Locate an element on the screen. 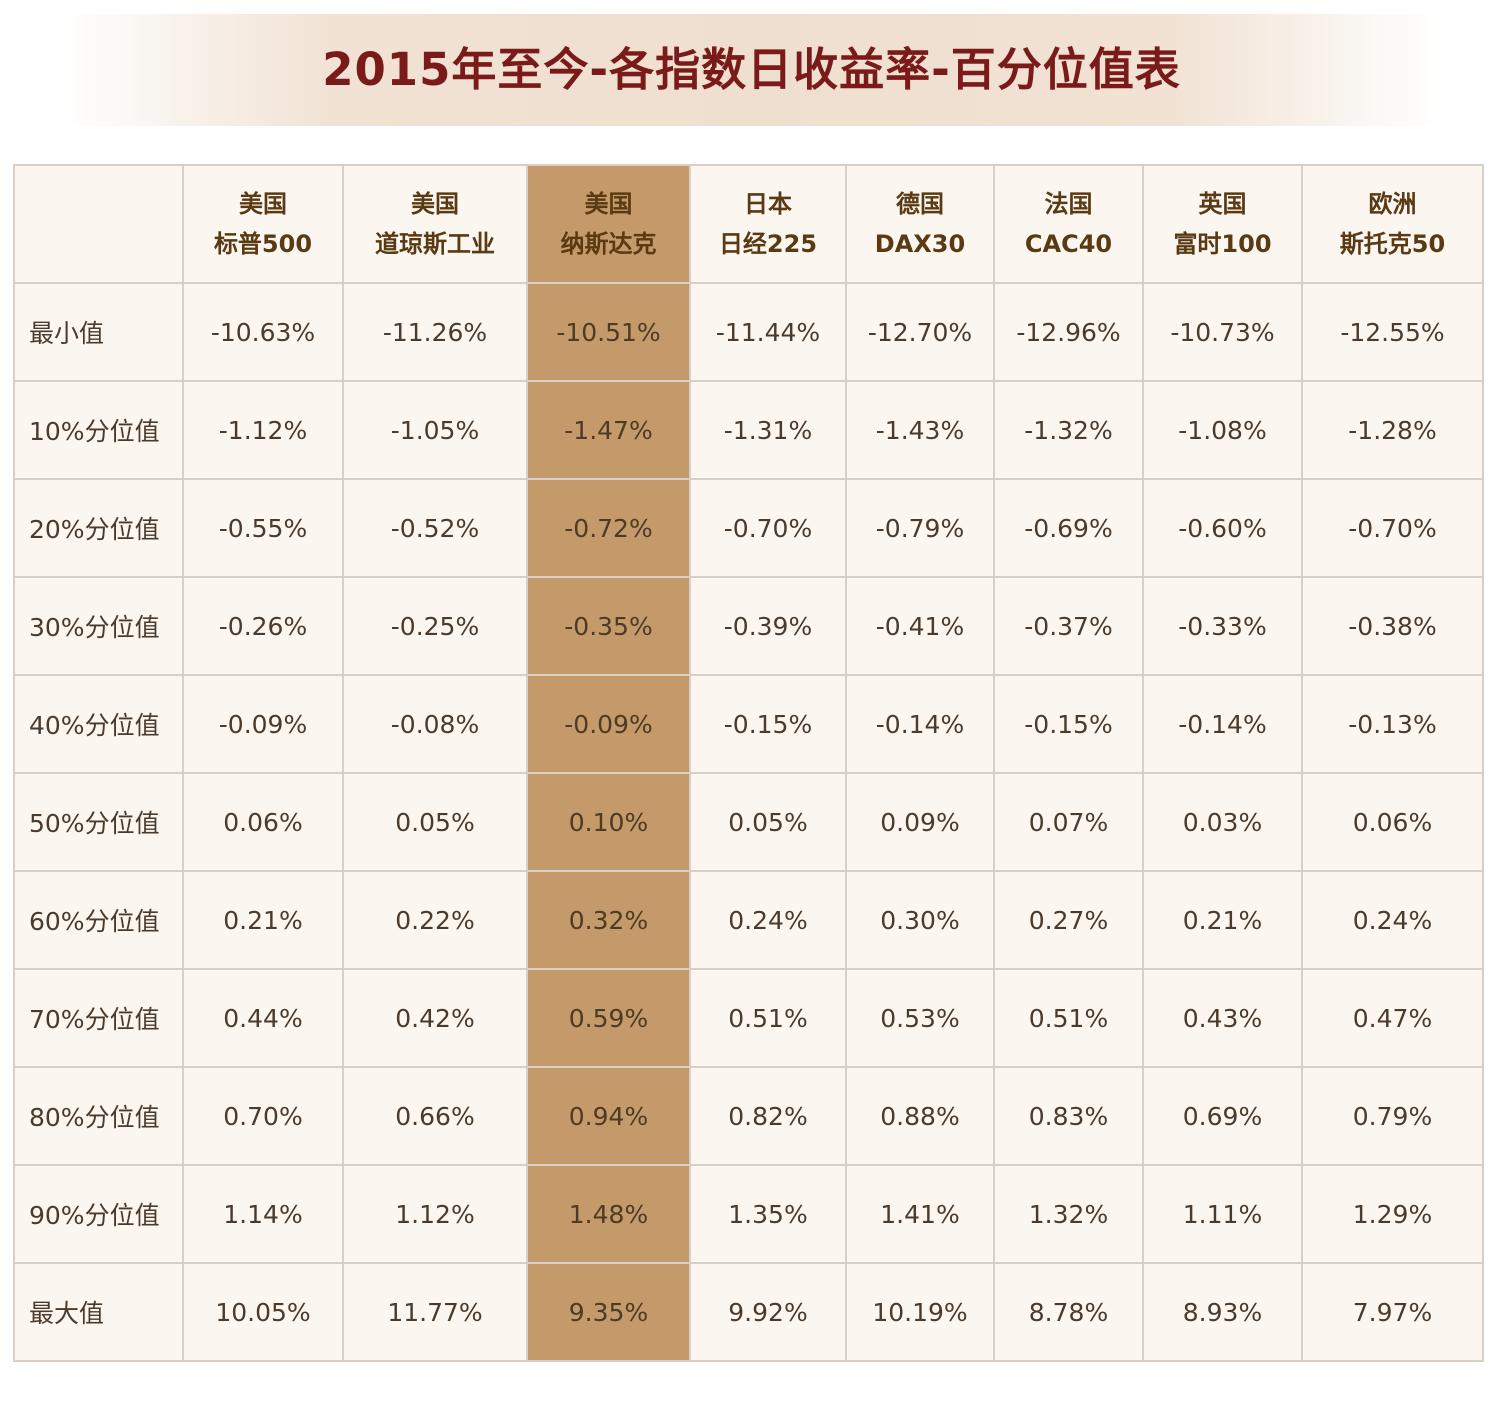 This screenshot has width=1503, height=1401. table-cell: 0.07% is located at coordinates (1068, 822).